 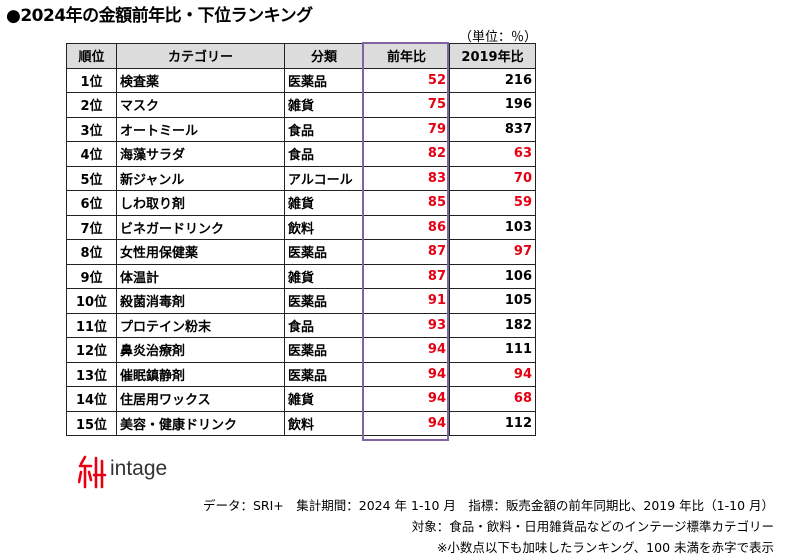 What do you see at coordinates (492, 350) in the screenshot?
I see `vs2019-cell: 111` at bounding box center [492, 350].